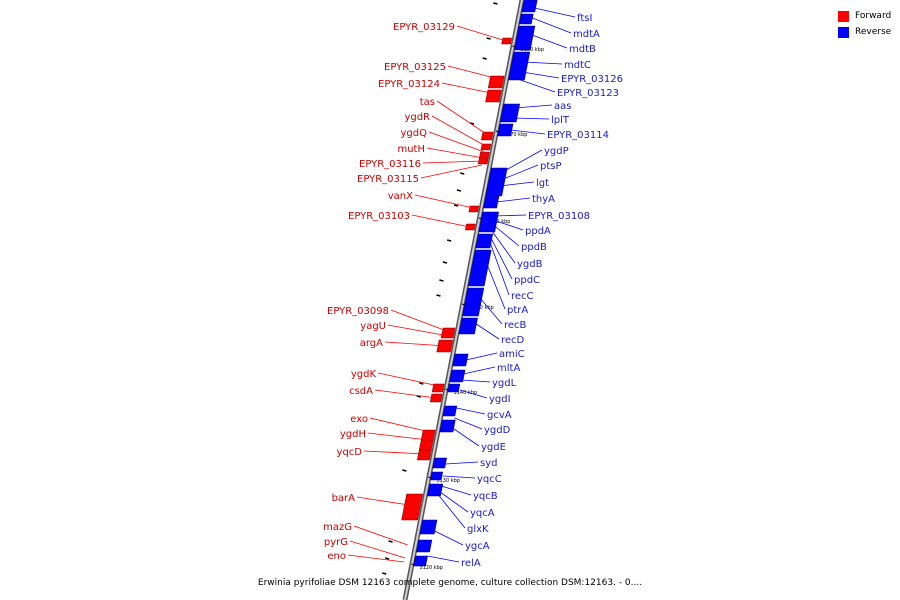 Image resolution: width=900 pixels, height=600 pixels. What do you see at coordinates (482, 513) in the screenshot?
I see `reverse-gene-label: yqcA` at bounding box center [482, 513].